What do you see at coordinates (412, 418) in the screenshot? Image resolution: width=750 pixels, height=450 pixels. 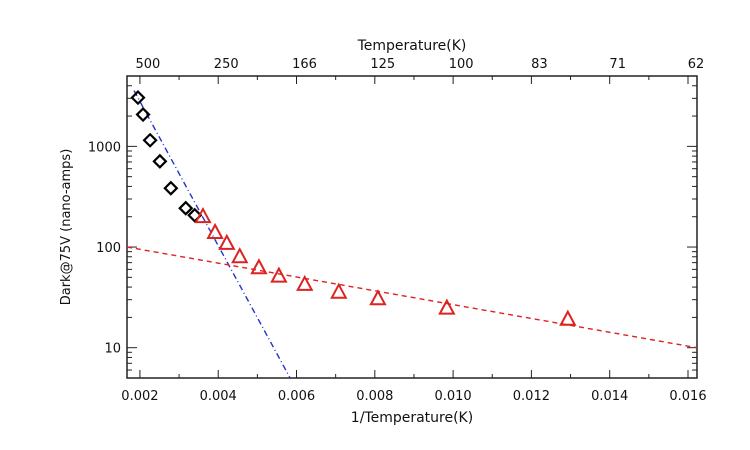 I see `x-axis-label: 1/Temperature(K)` at bounding box center [412, 418].